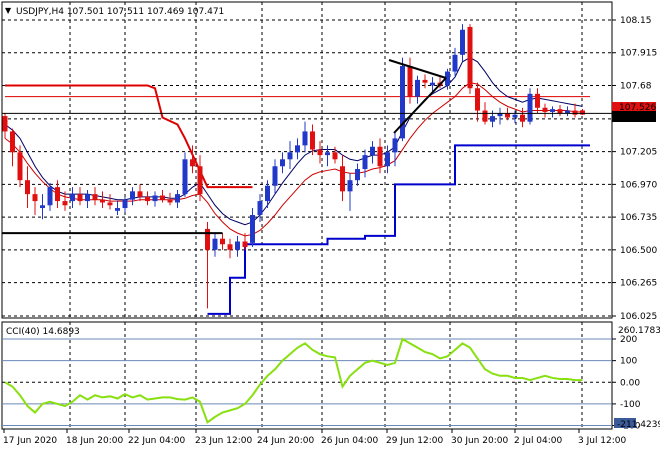  What do you see at coordinates (638, 251) in the screenshot?
I see `price-tick-label: 106.500` at bounding box center [638, 251].